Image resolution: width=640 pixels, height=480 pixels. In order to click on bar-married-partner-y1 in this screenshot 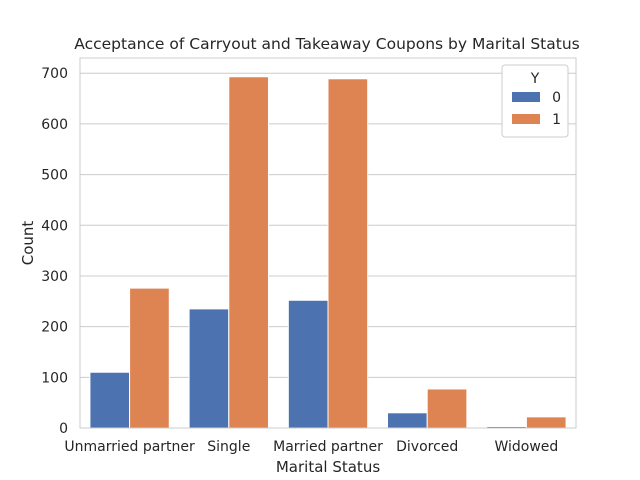, I will do `click(348, 253)`.